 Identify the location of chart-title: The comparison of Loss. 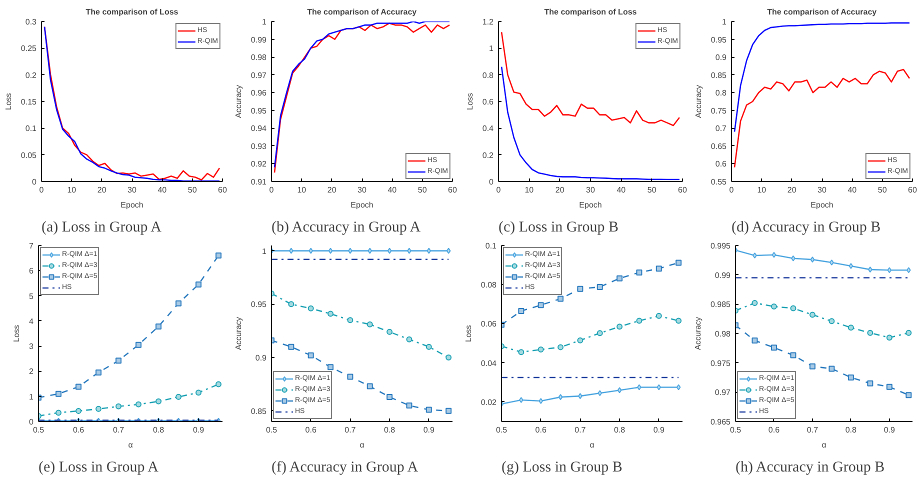
(132, 12).